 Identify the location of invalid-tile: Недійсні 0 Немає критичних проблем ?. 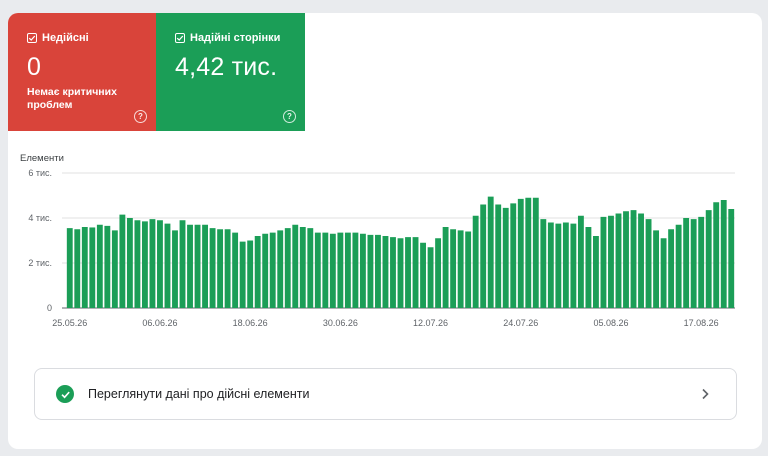
(82, 72).